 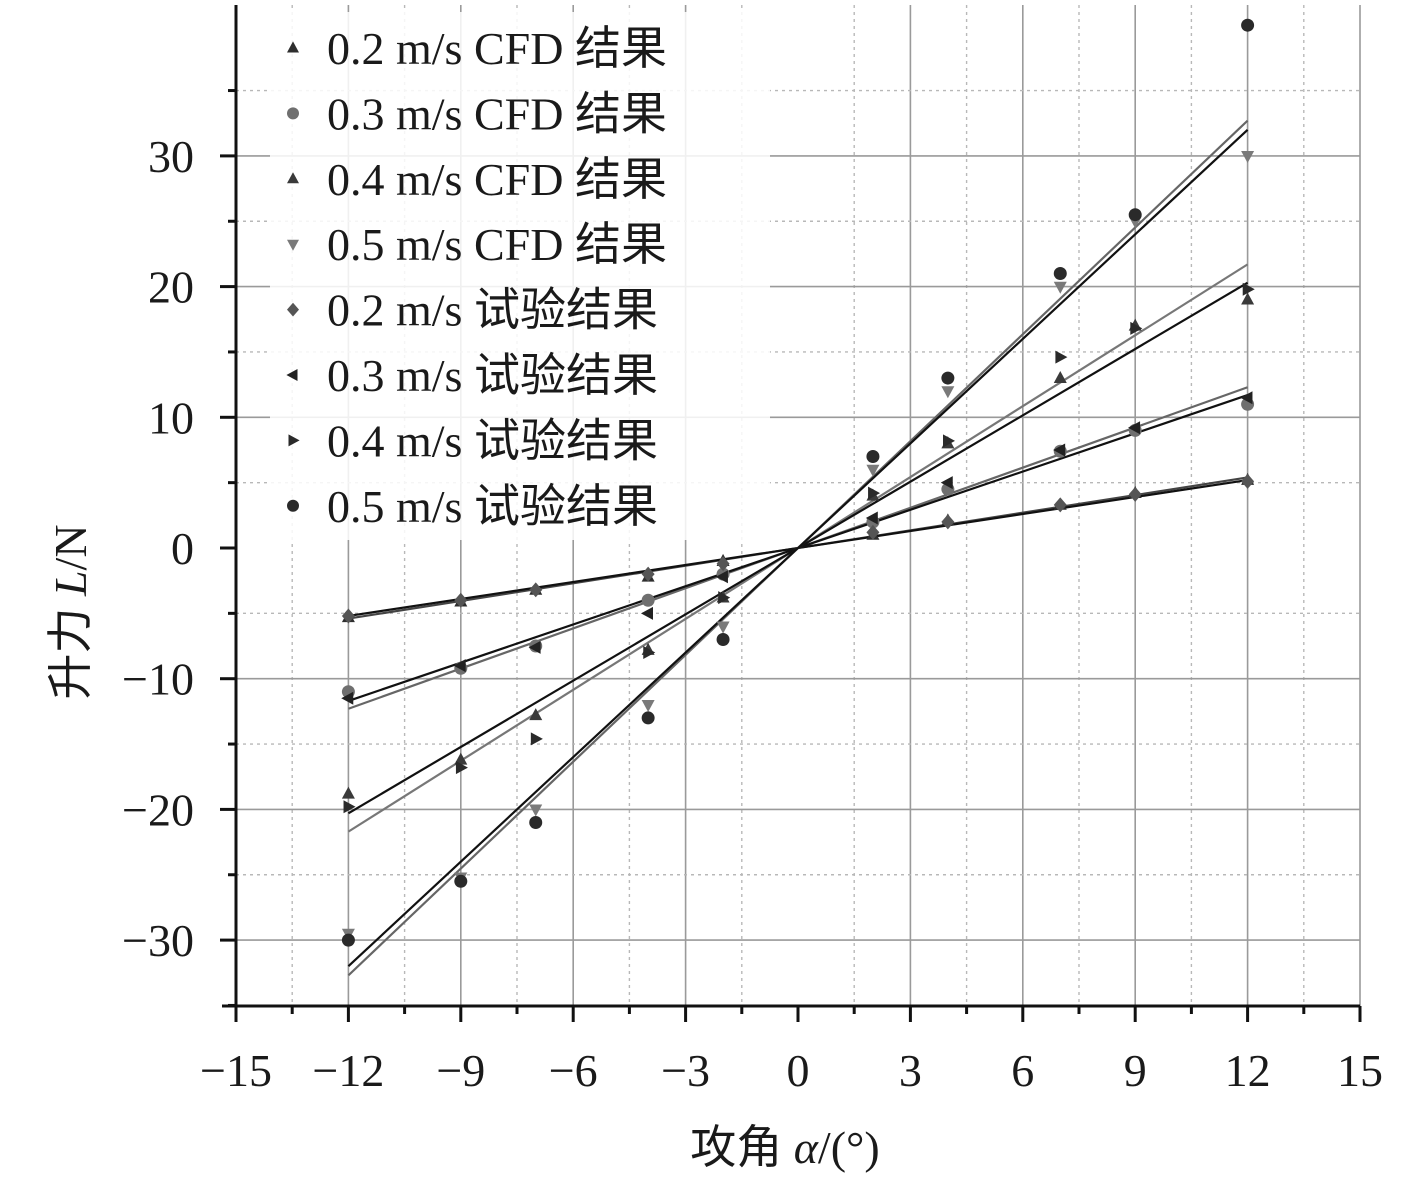 What do you see at coordinates (158, 679) in the screenshot?
I see `y-tick-label: −10` at bounding box center [158, 679].